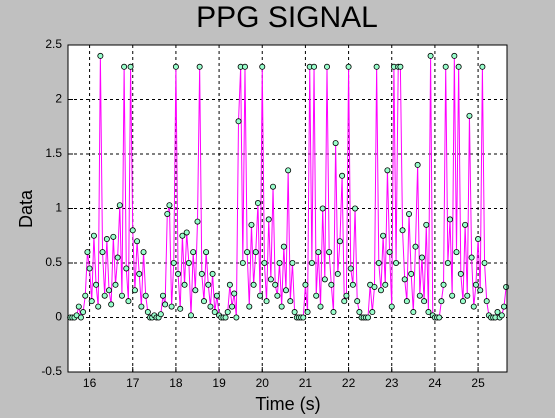 This screenshot has height=418, width=555. I want to click on y-tick-label: 2, so click(58, 99).